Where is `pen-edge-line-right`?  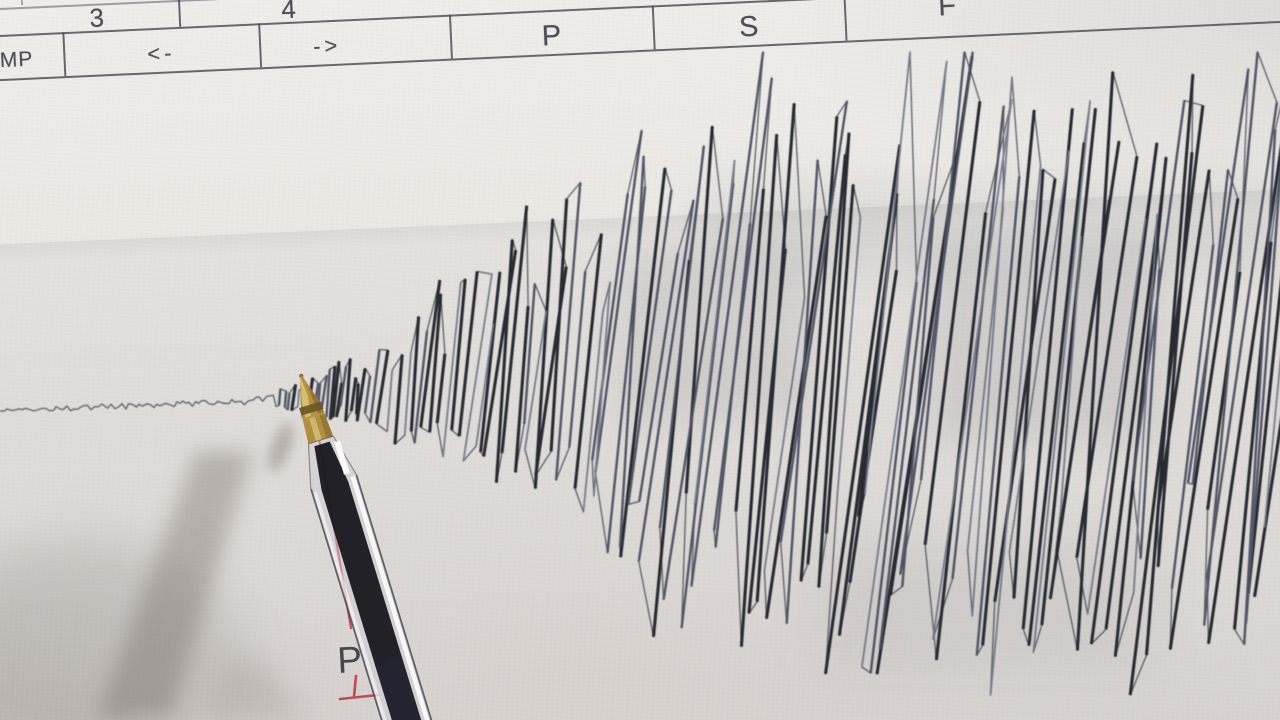 pen-edge-line-right is located at coordinates (395, 597).